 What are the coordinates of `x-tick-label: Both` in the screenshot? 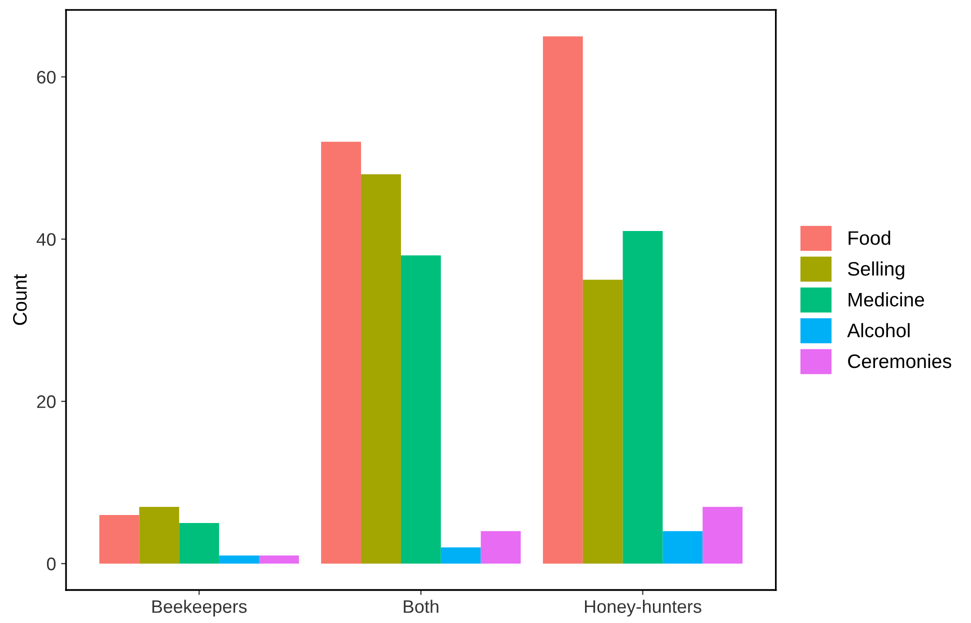 It's located at (421, 606).